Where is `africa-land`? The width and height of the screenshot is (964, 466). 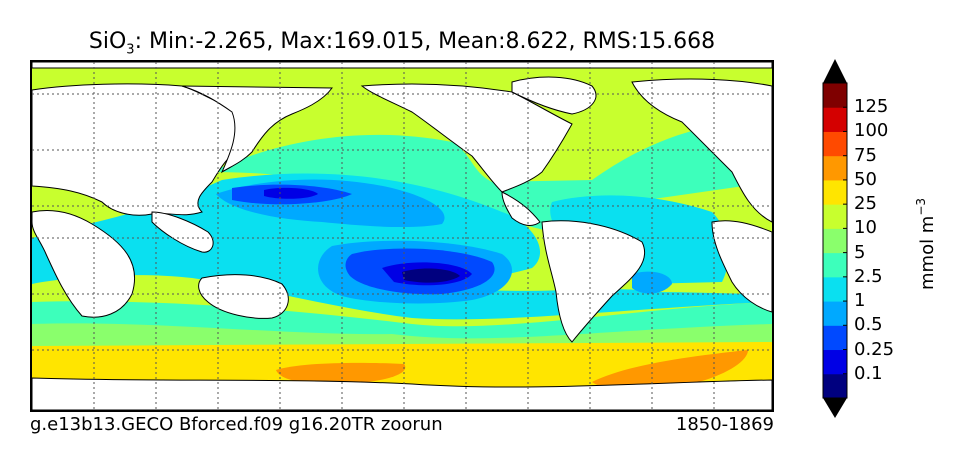 africa-land is located at coordinates (84, 264).